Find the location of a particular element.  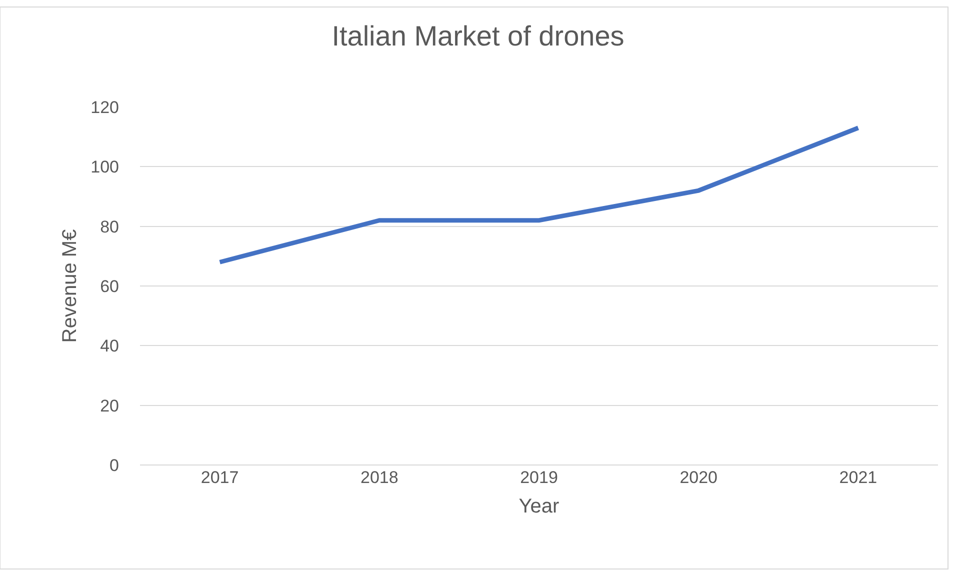

y-tick-label: 0 is located at coordinates (114, 465).